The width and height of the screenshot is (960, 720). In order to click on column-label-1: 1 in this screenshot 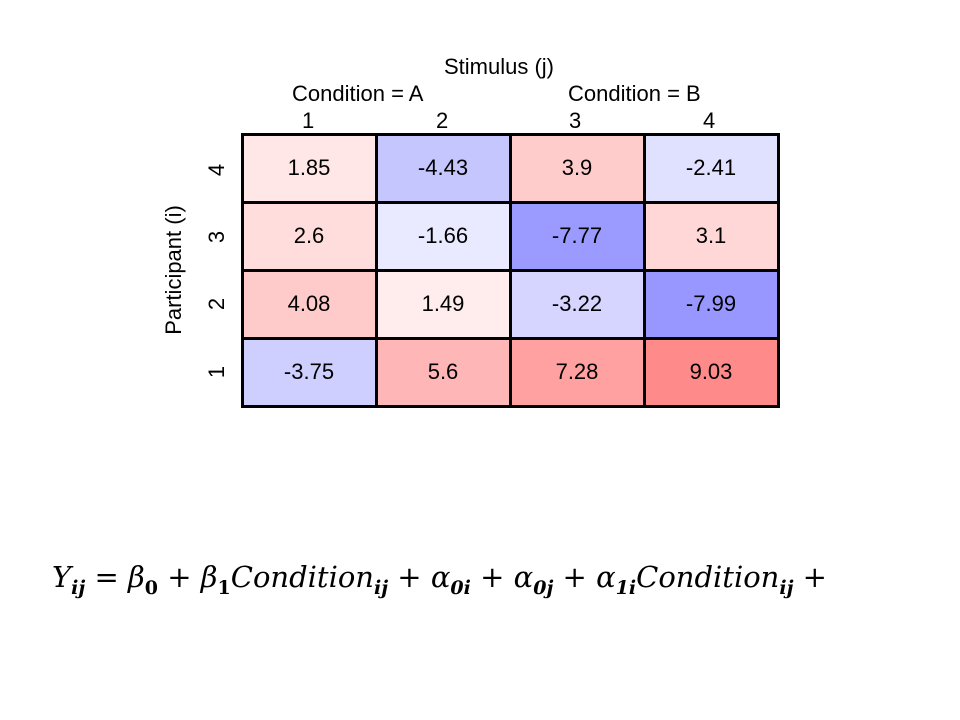, I will do `click(308, 120)`.